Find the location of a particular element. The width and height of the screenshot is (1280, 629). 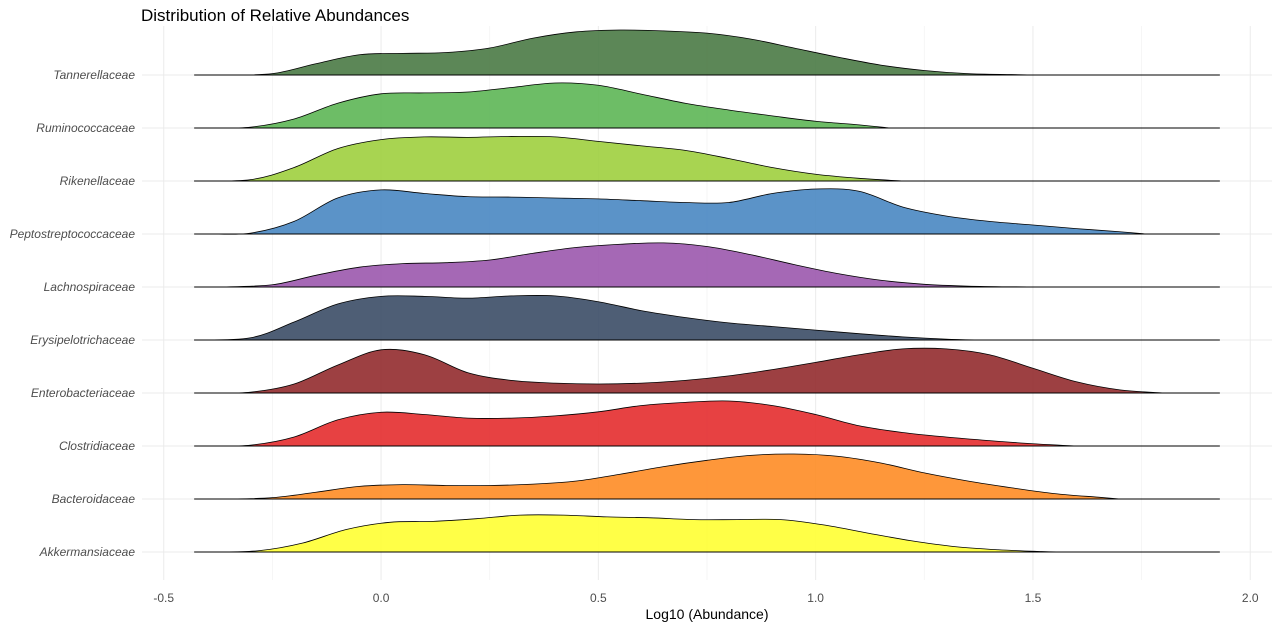

ridge-bacteroidaceae is located at coordinates (707, 476).